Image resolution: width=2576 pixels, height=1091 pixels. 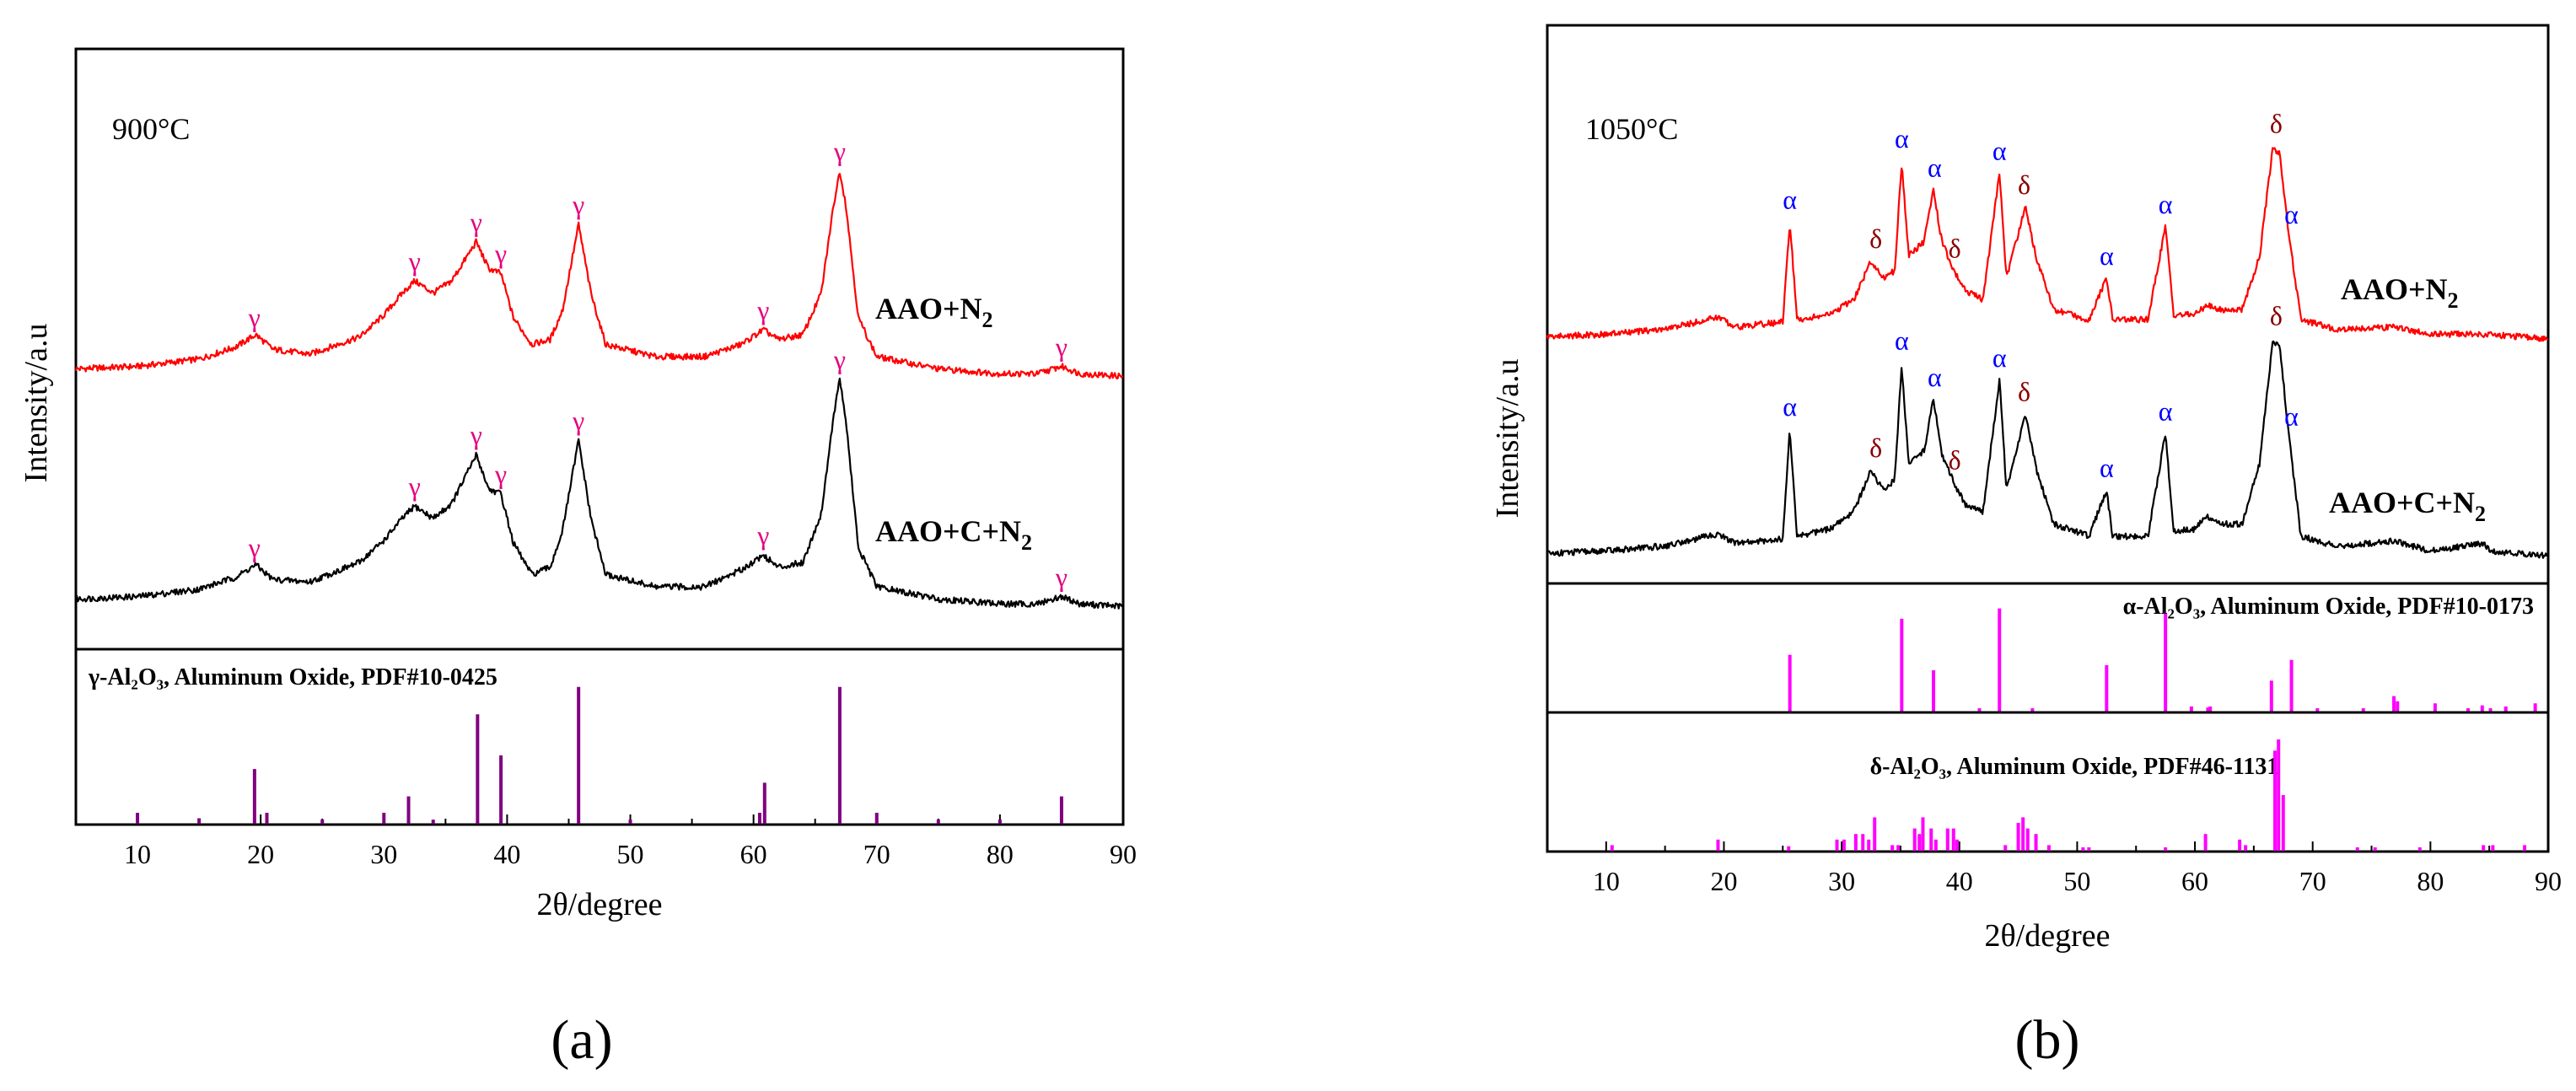 What do you see at coordinates (2047, 781) in the screenshot?
I see `reference-pattern-2: δ-Al₂O₃, Aluminum Oxide, PDF#46-1131` at bounding box center [2047, 781].